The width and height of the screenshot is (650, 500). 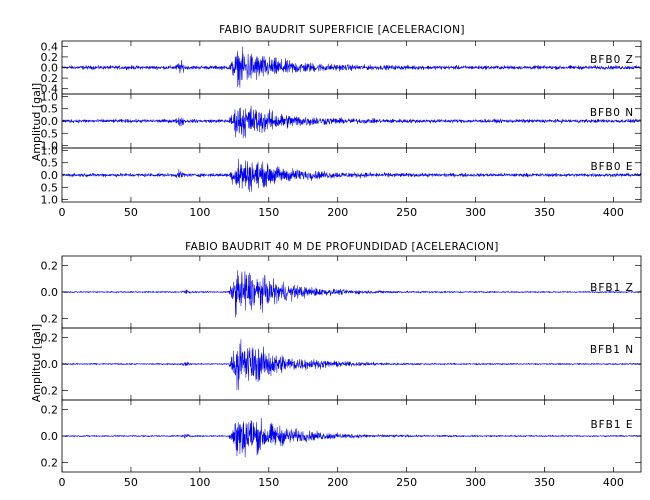 I want to click on channel-label: BFB1 N, so click(x=612, y=350).